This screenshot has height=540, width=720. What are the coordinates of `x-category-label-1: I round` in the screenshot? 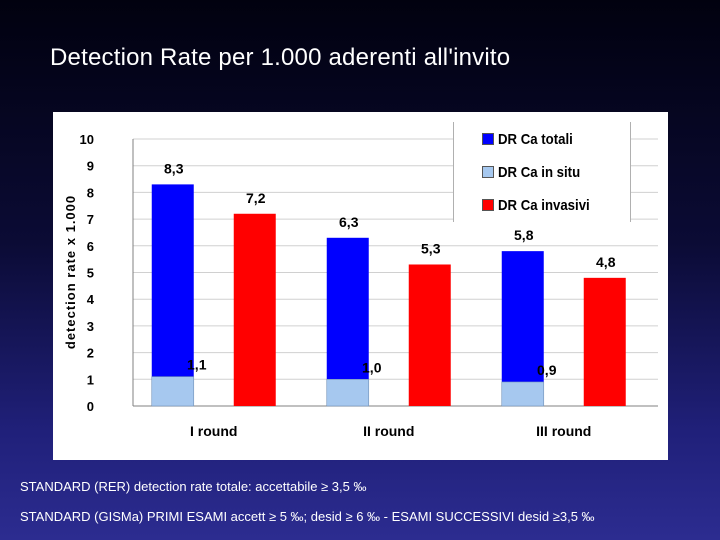 It's located at (213, 431).